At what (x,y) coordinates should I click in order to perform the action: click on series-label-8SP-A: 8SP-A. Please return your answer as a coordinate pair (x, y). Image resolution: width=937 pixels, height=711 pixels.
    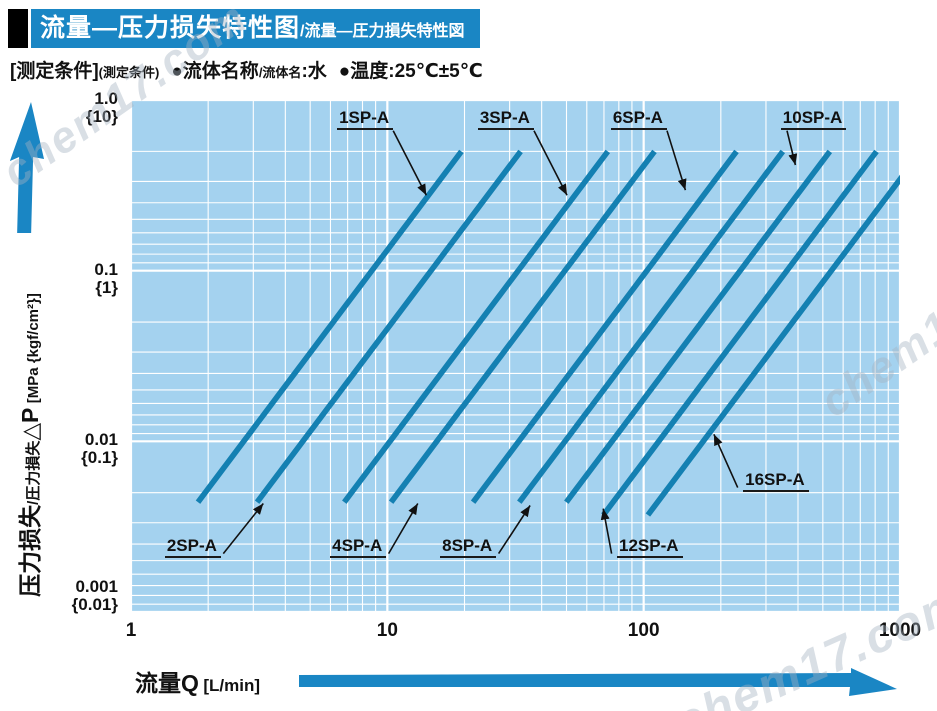
    Looking at the image, I should click on (468, 547).